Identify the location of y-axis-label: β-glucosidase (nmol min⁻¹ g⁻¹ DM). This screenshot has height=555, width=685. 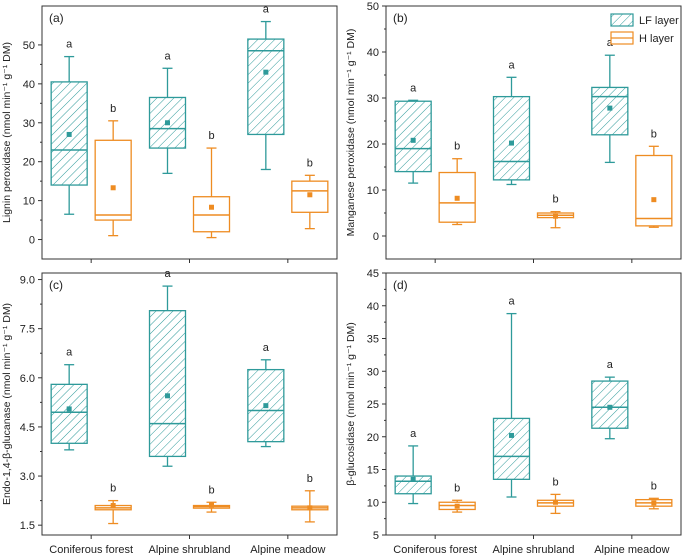
(351, 404).